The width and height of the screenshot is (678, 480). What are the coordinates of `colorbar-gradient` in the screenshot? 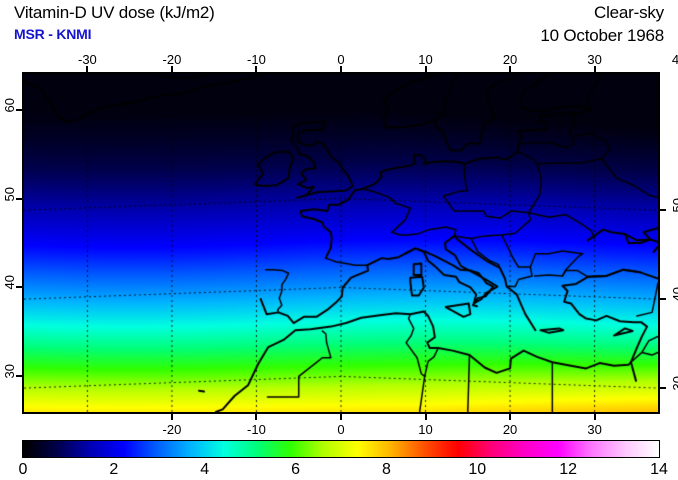 It's located at (341, 449).